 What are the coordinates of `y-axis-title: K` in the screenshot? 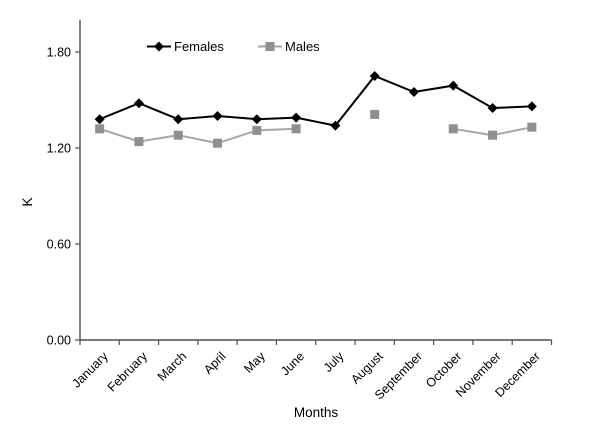 It's located at (27, 202).